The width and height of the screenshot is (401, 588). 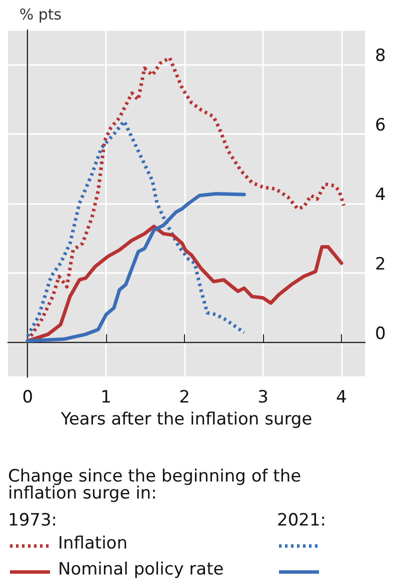 I want to click on x-axis-title: Years after the inflation surge, so click(x=186, y=420).